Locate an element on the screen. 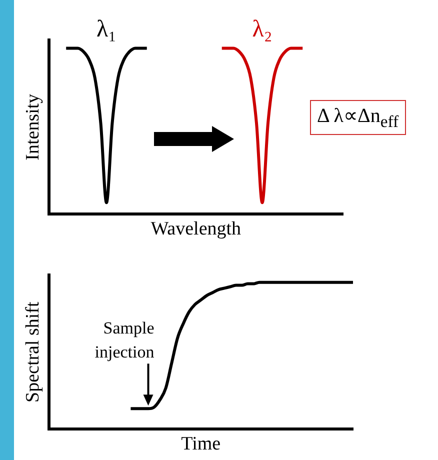  x-axis-title: Time is located at coordinates (201, 444).